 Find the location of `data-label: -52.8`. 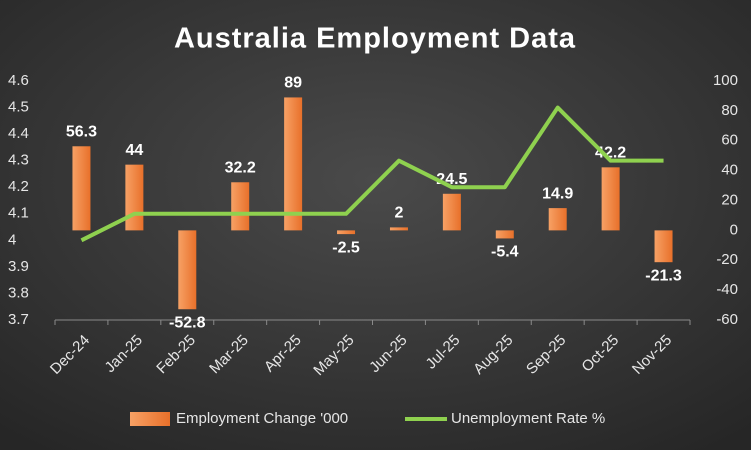

data-label: -52.8 is located at coordinates (187, 322).